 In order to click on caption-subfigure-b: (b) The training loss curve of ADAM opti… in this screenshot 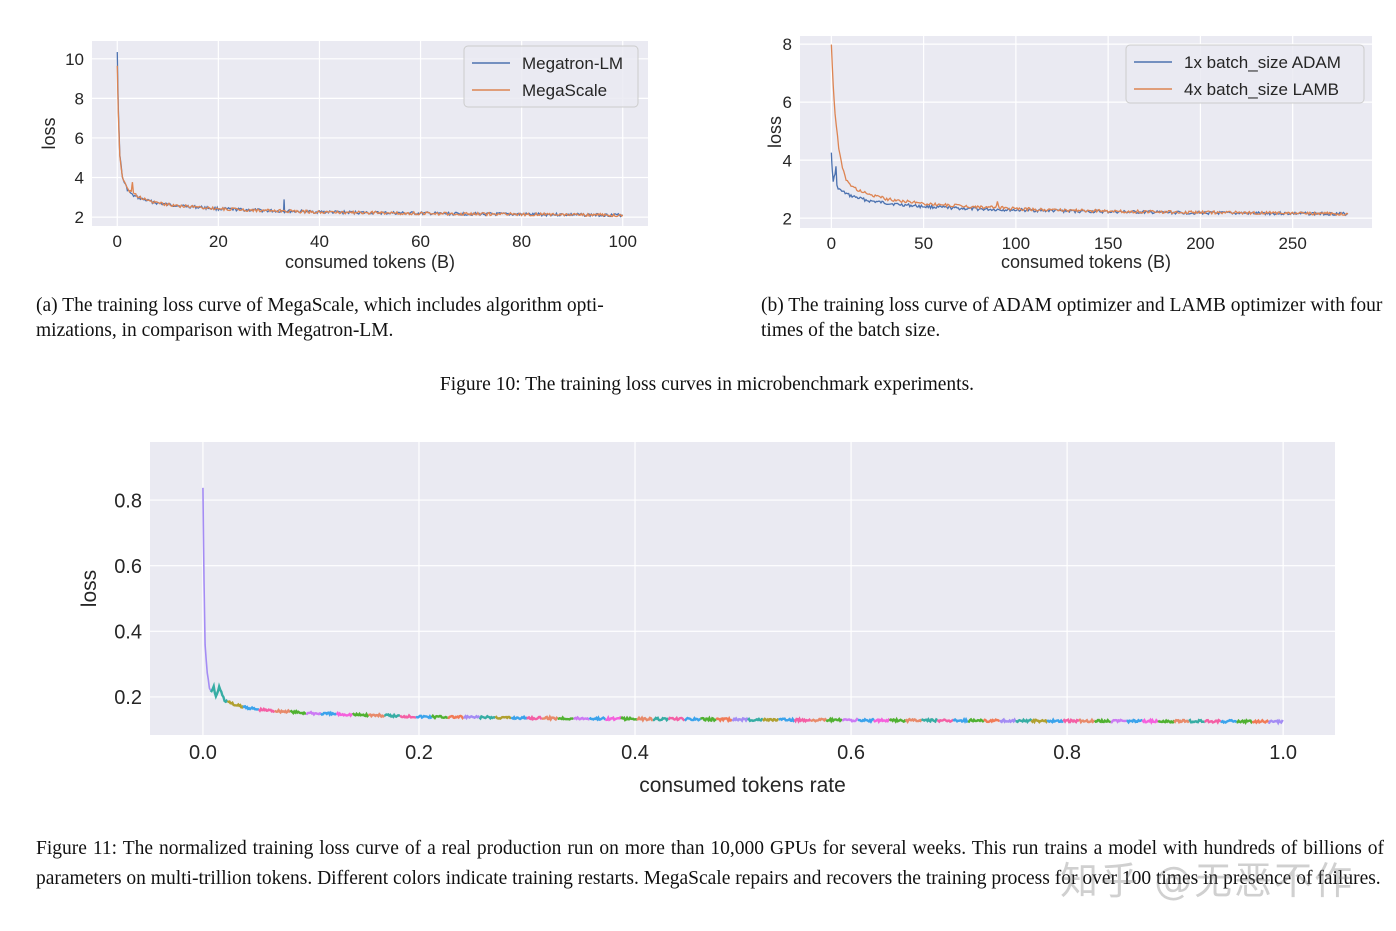, I will do `click(1072, 318)`.